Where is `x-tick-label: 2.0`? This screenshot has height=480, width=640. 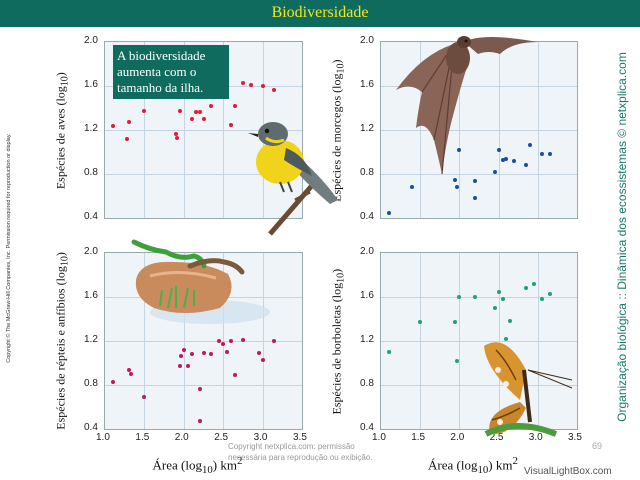
x-tick-label: 2.0 is located at coordinates (457, 437).